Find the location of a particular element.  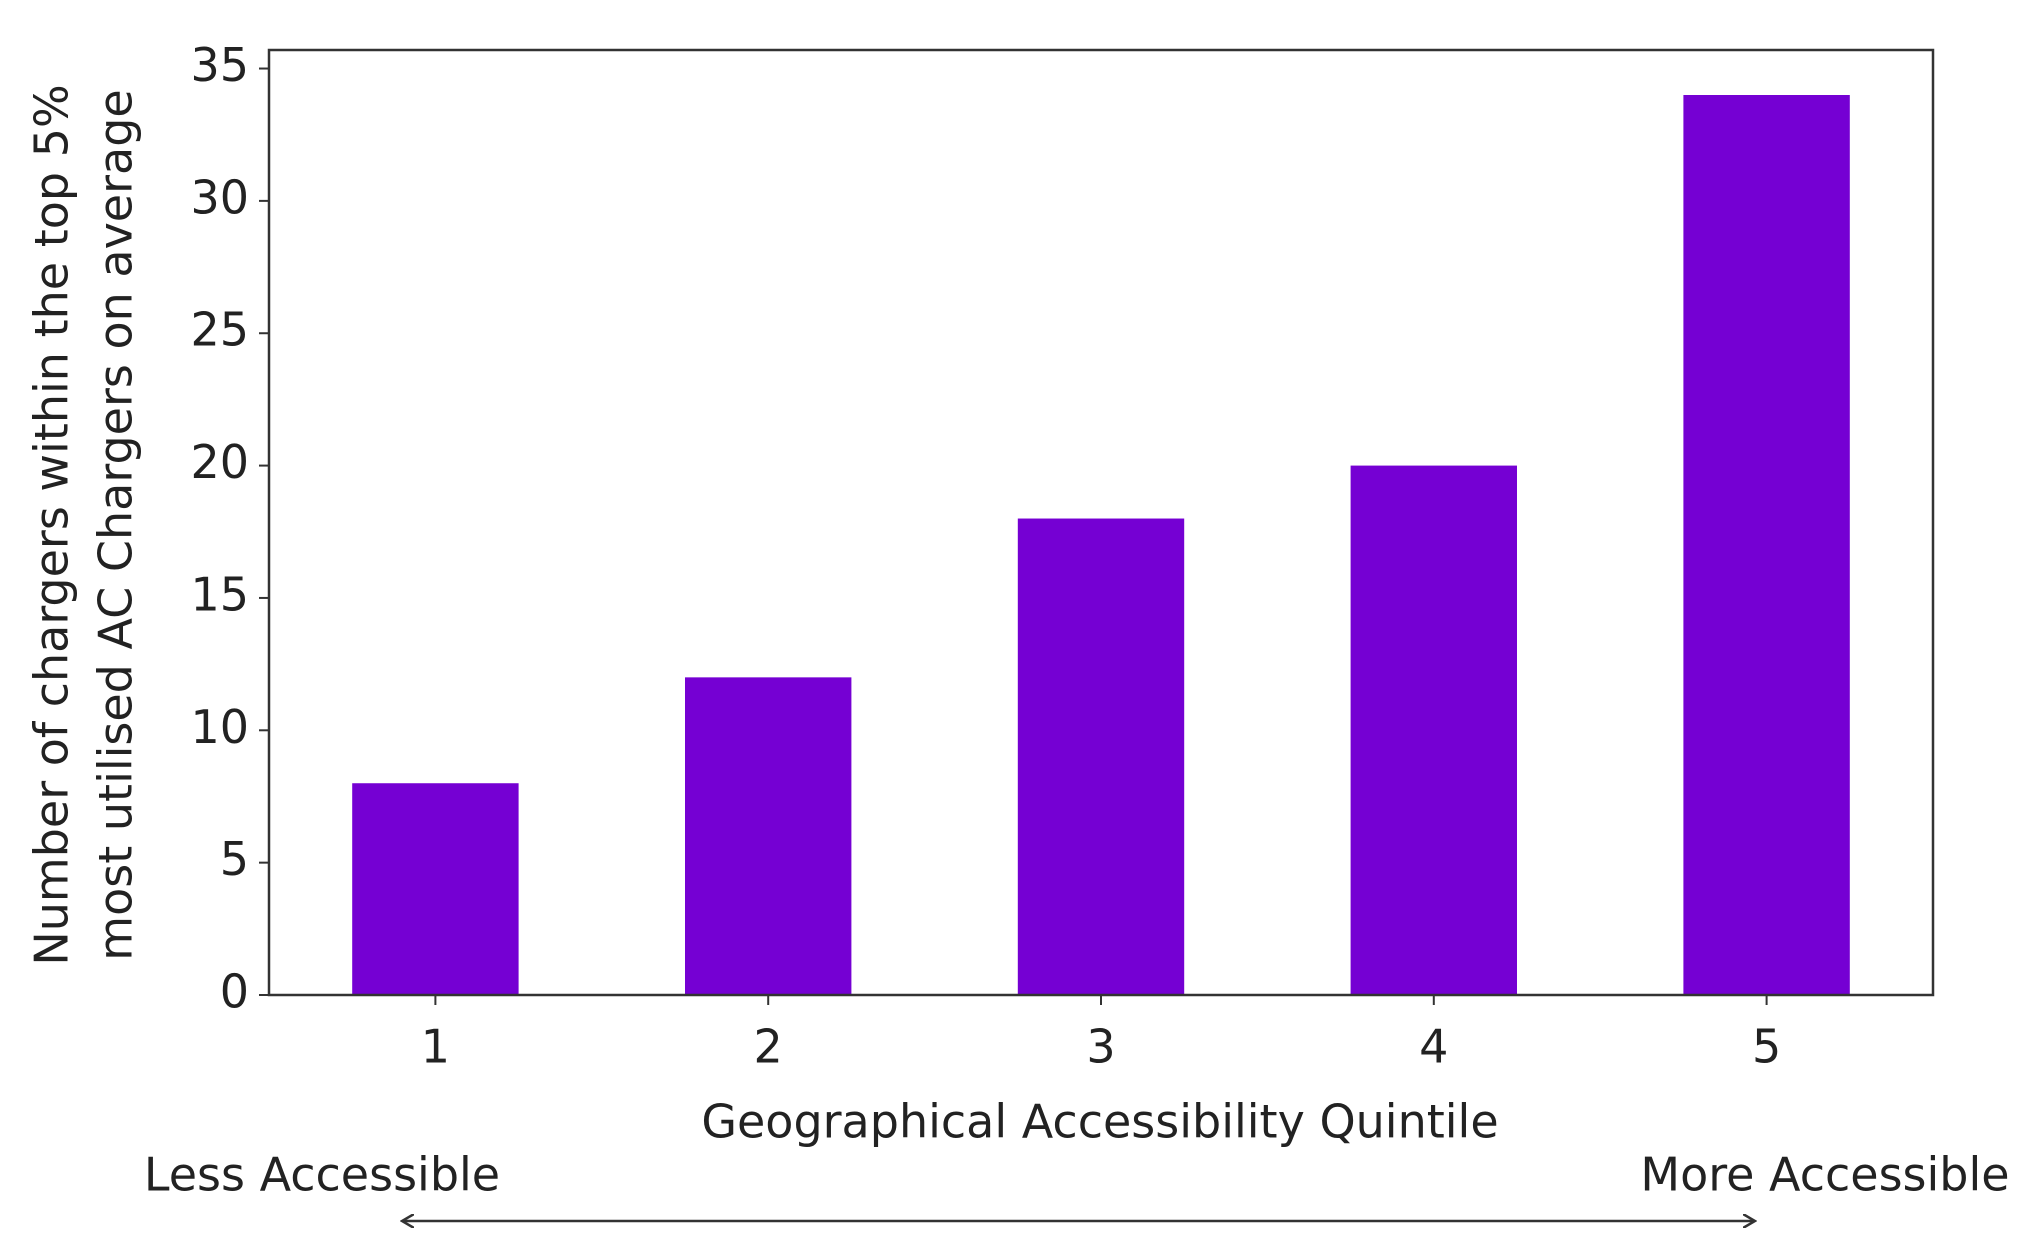

y-tick-label: 20 is located at coordinates (219, 462).